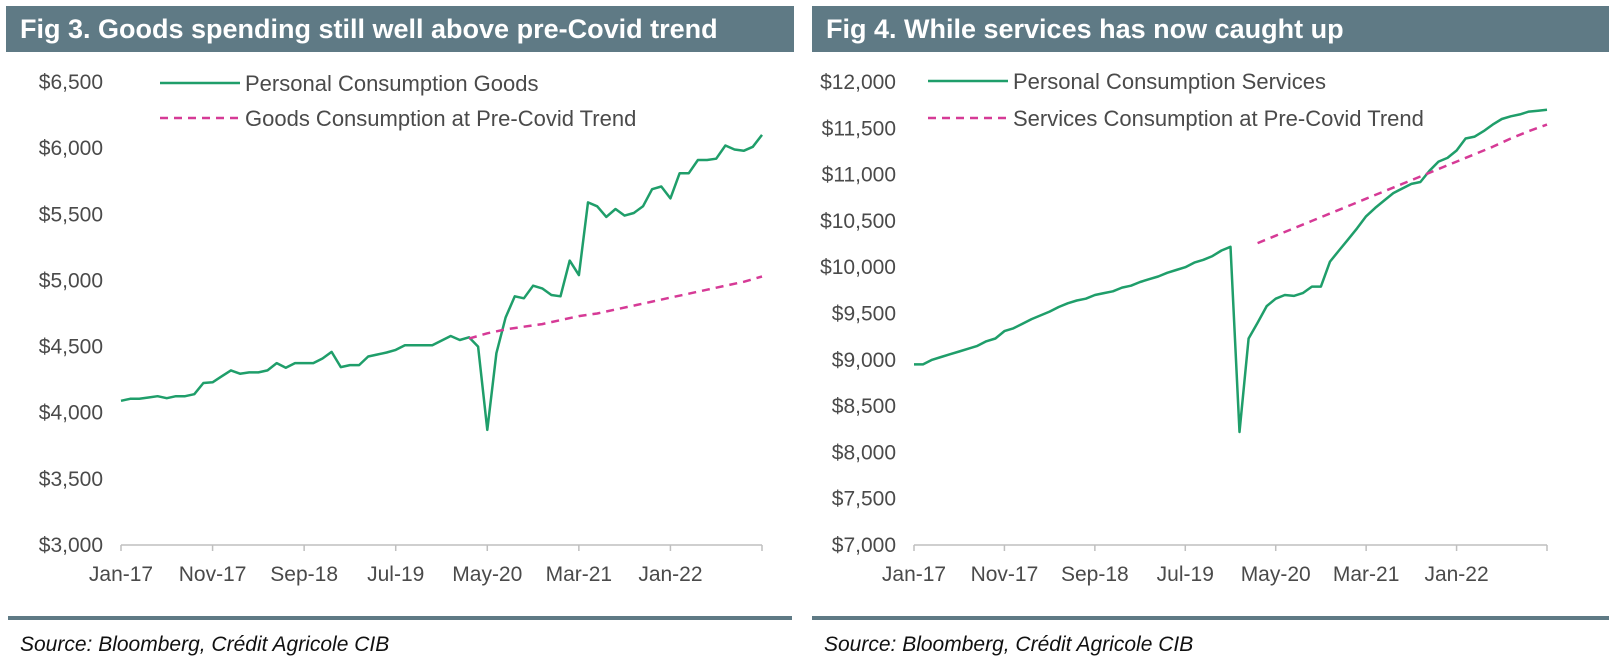  I want to click on y-tick-label: $9,000, so click(864, 360).